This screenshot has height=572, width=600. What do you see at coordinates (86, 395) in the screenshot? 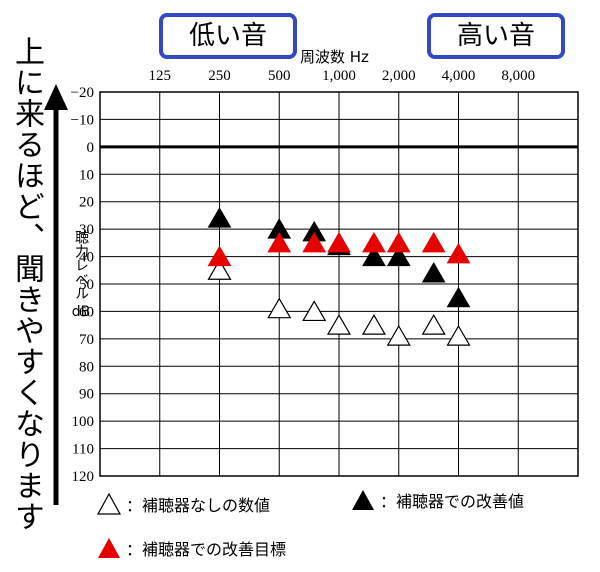
I see `y-tick-label: 90` at bounding box center [86, 395].